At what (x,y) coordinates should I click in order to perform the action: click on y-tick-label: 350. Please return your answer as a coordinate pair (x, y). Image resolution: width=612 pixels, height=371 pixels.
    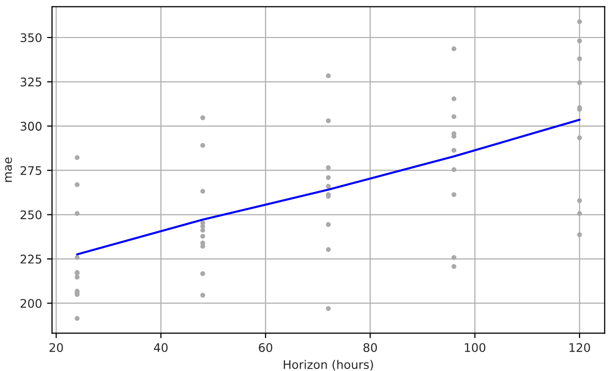
    Looking at the image, I should click on (31, 37).